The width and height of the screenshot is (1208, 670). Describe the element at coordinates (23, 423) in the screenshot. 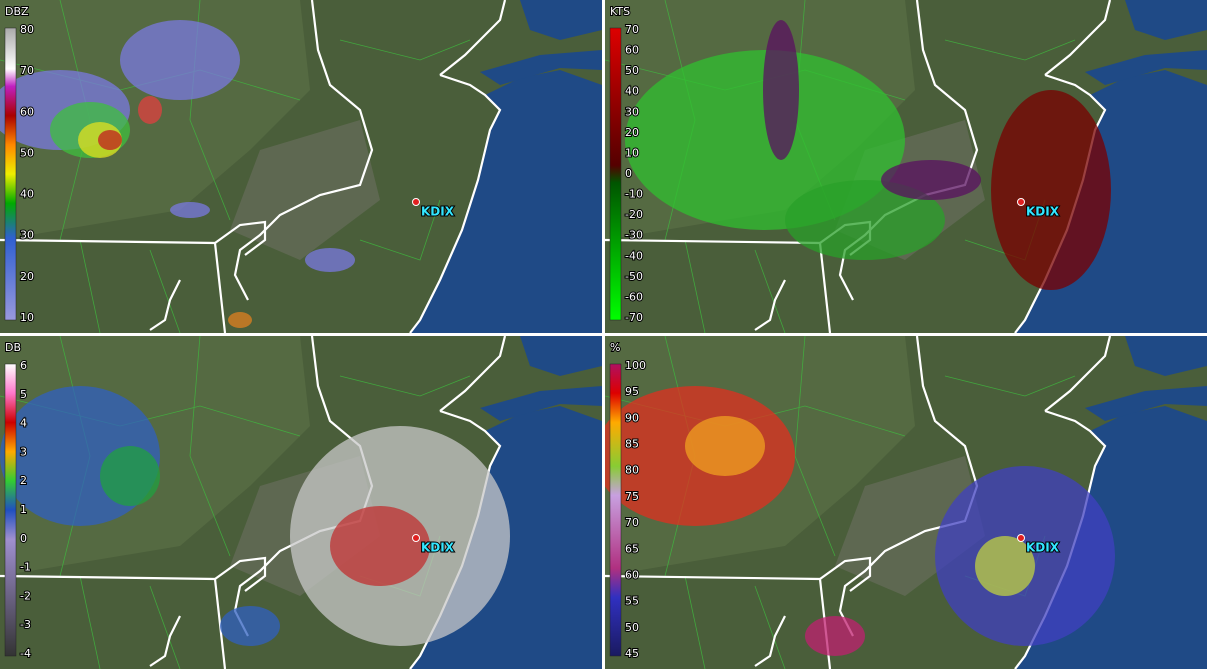

I see `scale-label: 4` at that location.